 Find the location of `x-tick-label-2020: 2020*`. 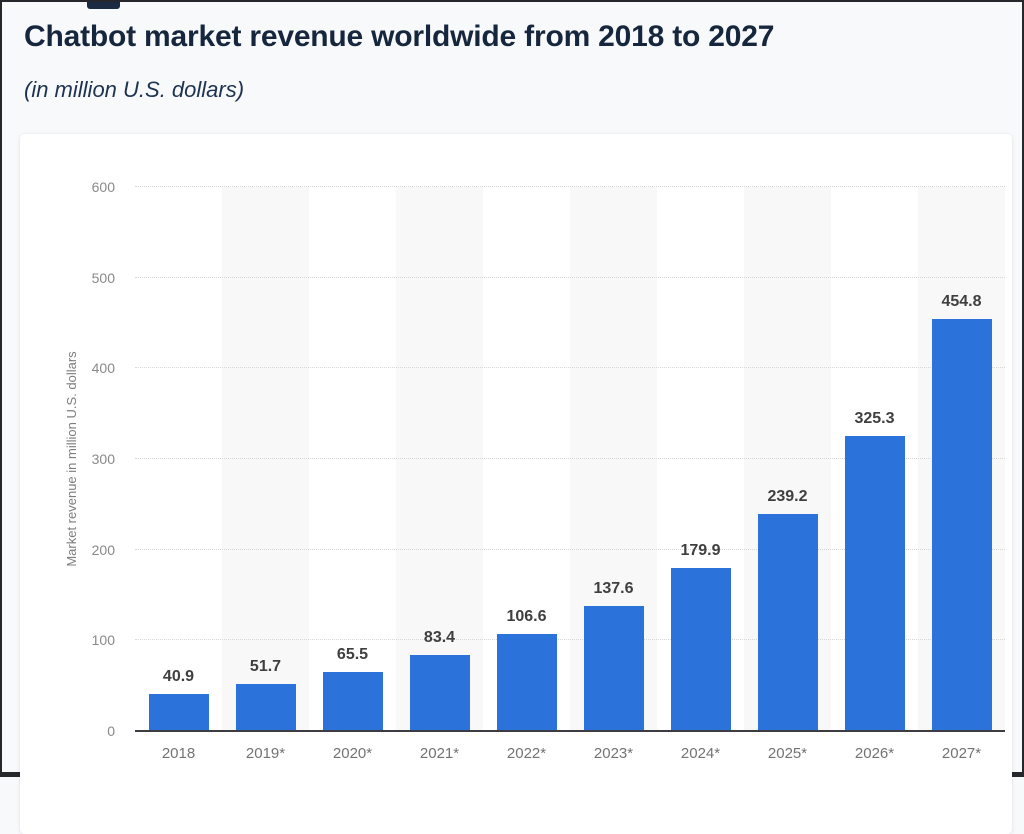

x-tick-label-2020: 2020* is located at coordinates (352, 753).